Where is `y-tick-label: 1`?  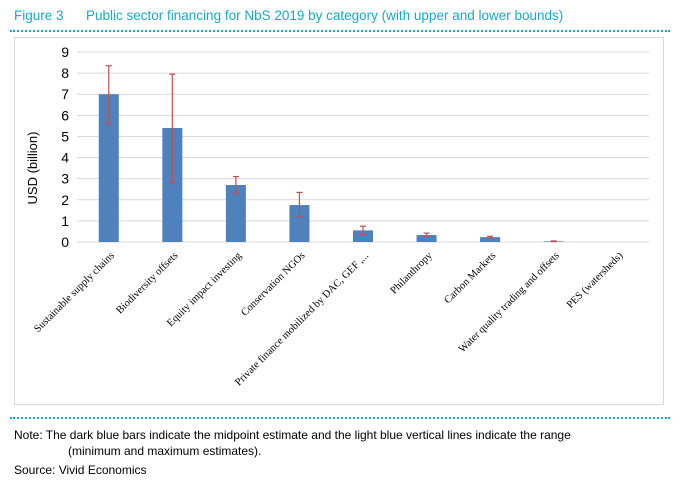 y-tick-label: 1 is located at coordinates (65, 221).